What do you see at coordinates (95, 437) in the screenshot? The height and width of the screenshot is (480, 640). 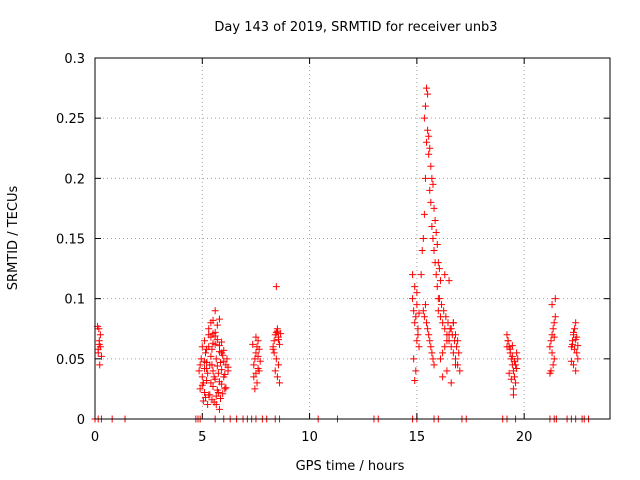 I see `x-tick-label: 0` at bounding box center [95, 437].